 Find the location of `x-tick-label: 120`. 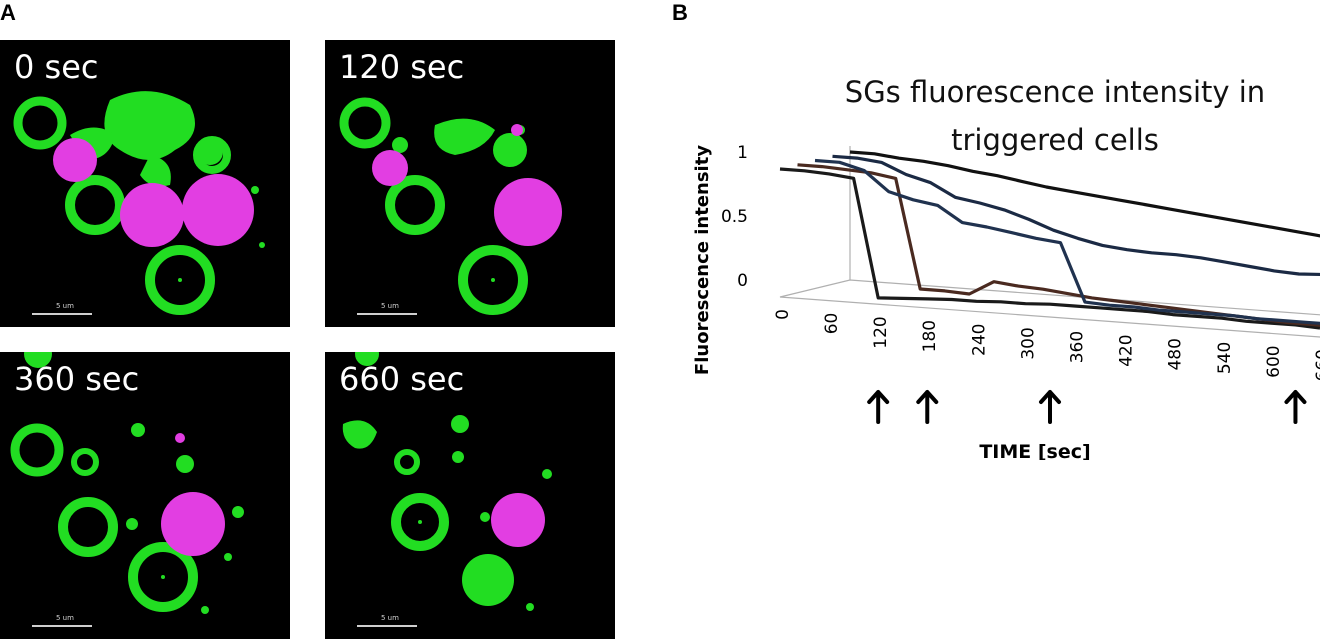

x-tick-label: 120 is located at coordinates (881, 332).